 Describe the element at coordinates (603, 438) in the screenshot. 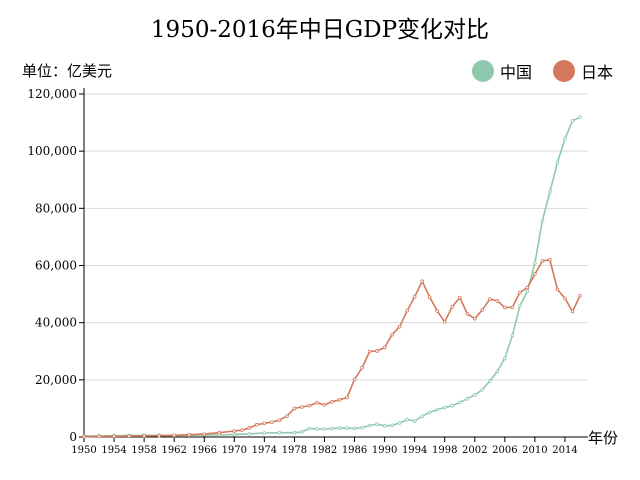

I see `x-axis-label: 年份` at that location.